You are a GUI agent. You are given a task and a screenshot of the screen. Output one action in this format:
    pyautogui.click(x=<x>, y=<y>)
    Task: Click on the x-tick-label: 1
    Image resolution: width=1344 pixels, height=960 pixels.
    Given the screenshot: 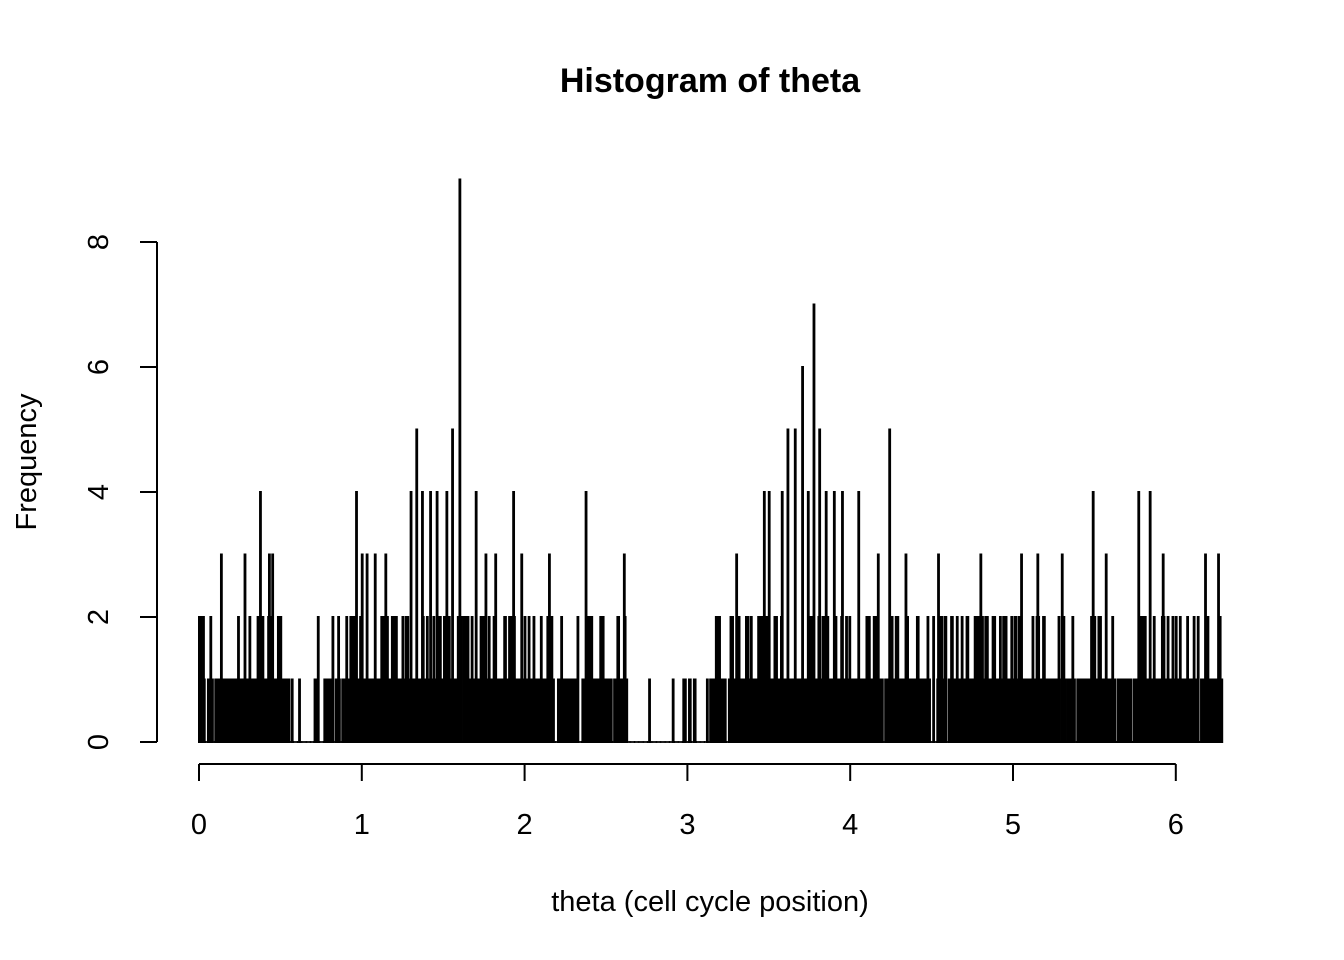 What is the action you would take?
    pyautogui.click(x=362, y=825)
    